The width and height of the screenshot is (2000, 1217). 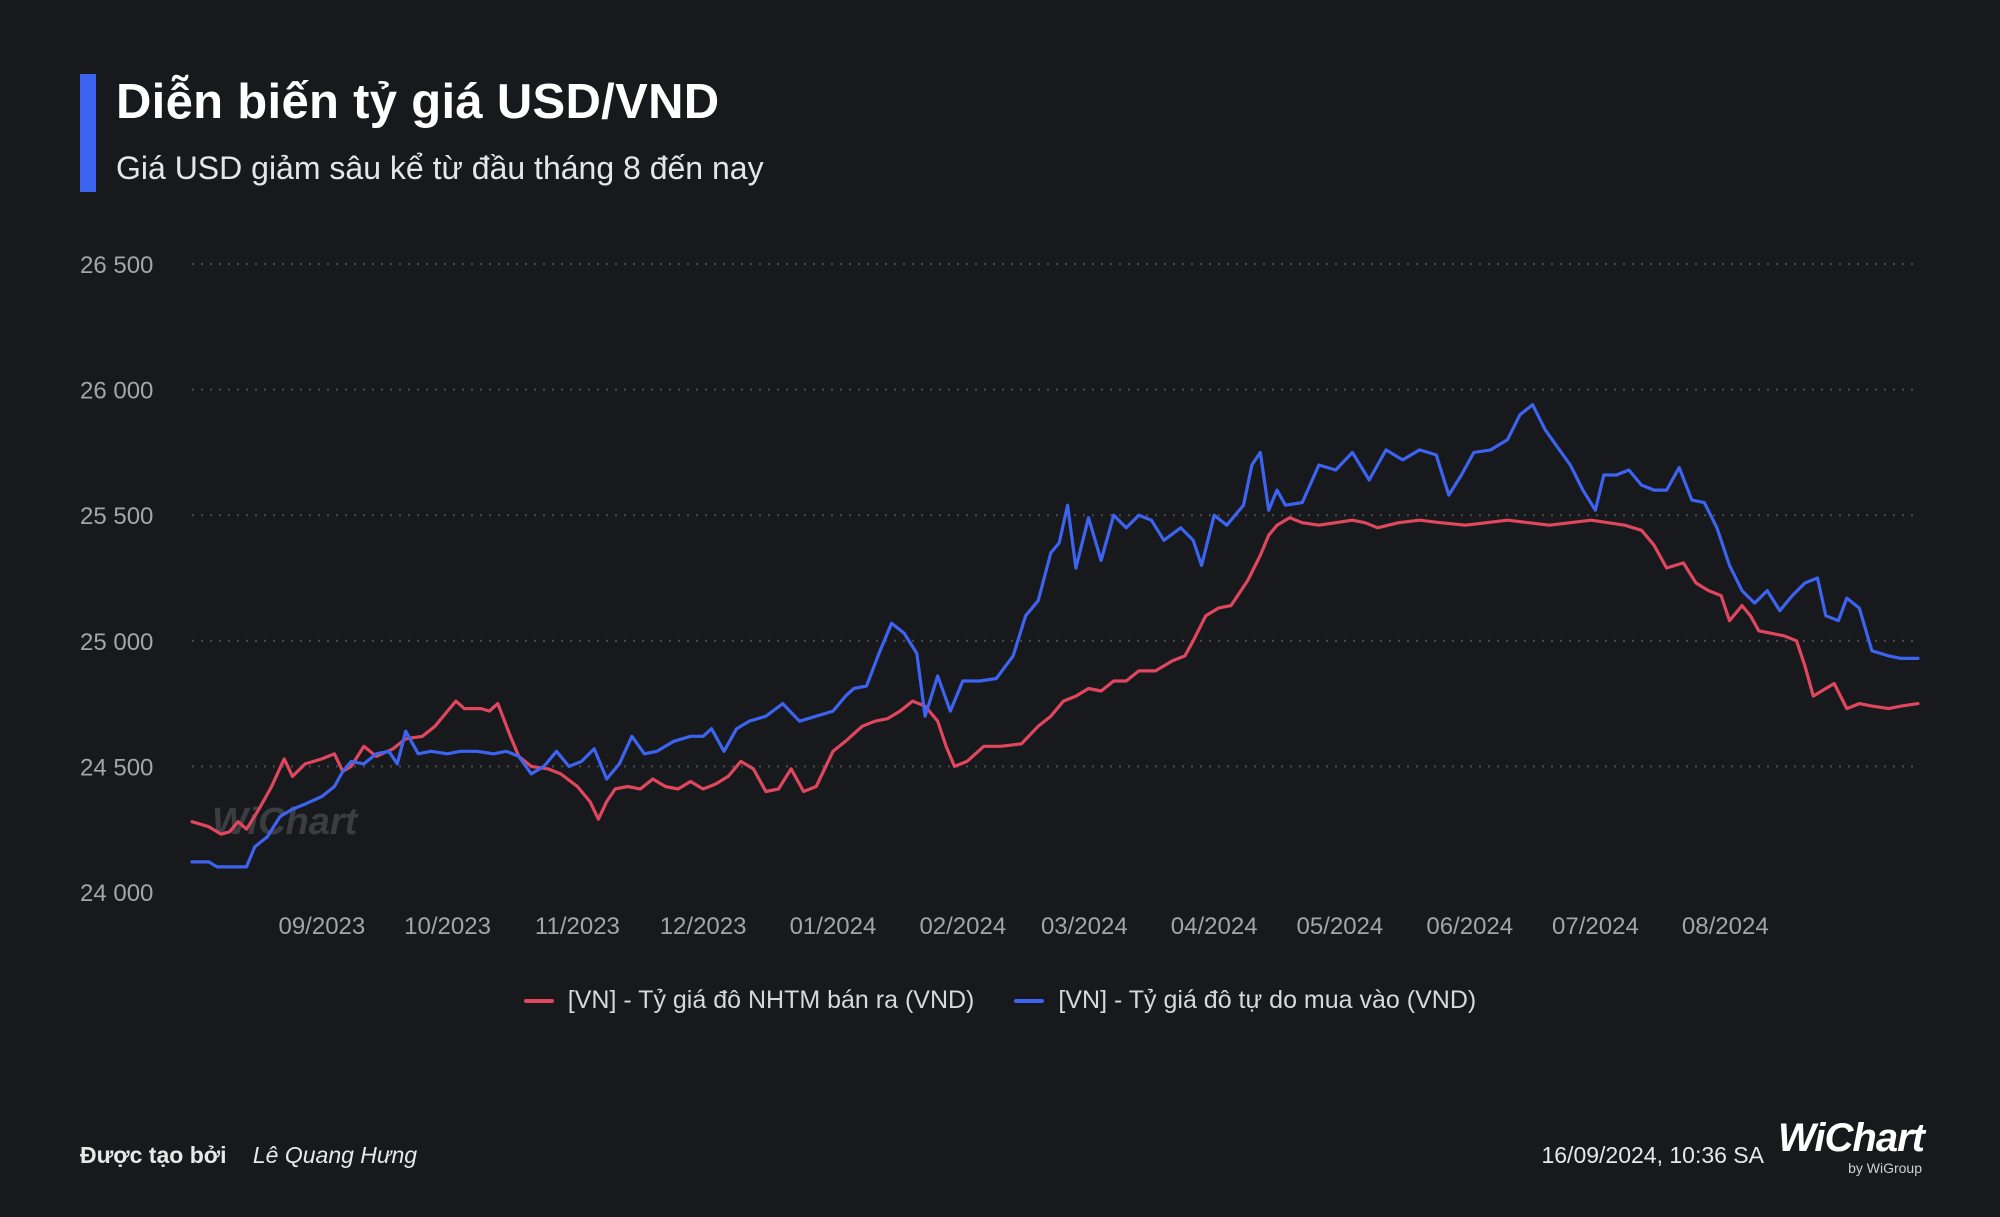 What do you see at coordinates (116, 516) in the screenshot?
I see `y-tick-label: 25 500` at bounding box center [116, 516].